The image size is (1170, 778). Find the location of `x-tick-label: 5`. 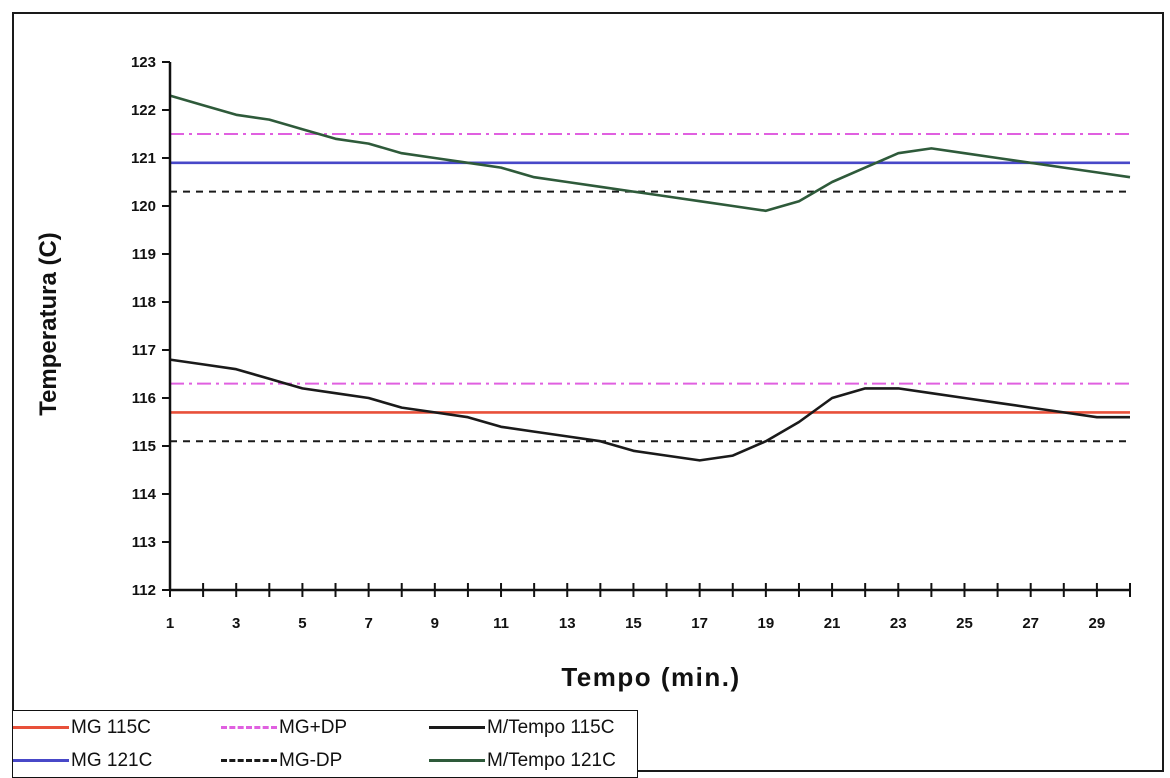

x-tick-label: 5 is located at coordinates (302, 623).